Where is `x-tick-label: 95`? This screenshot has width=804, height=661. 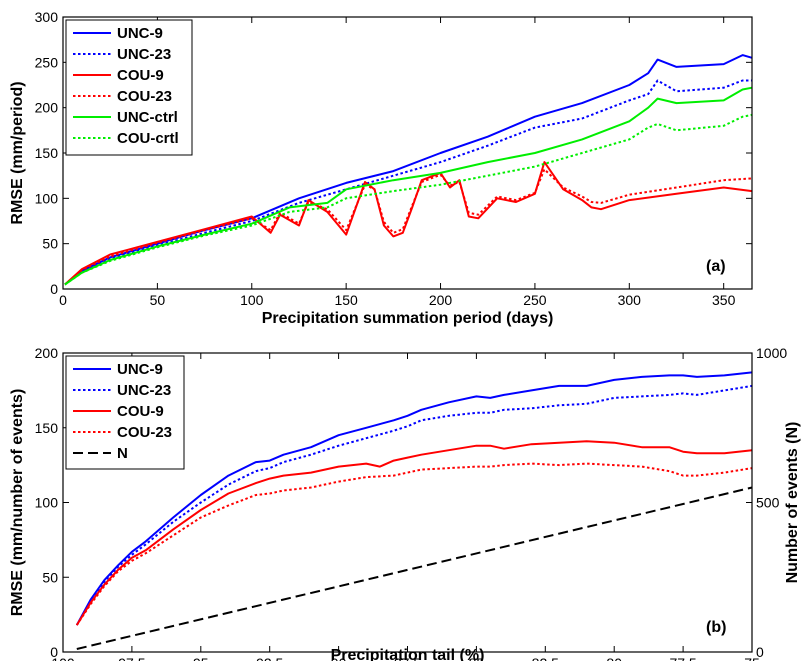 x-tick-label: 95 is located at coordinates (201, 658).